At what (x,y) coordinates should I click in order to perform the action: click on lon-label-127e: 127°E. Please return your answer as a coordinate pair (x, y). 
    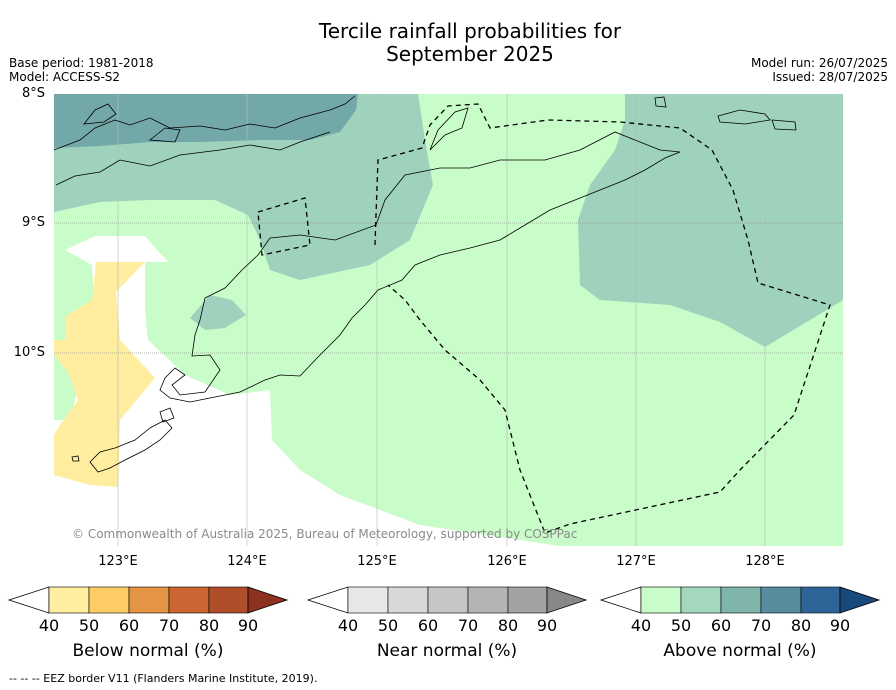
    Looking at the image, I should click on (636, 561).